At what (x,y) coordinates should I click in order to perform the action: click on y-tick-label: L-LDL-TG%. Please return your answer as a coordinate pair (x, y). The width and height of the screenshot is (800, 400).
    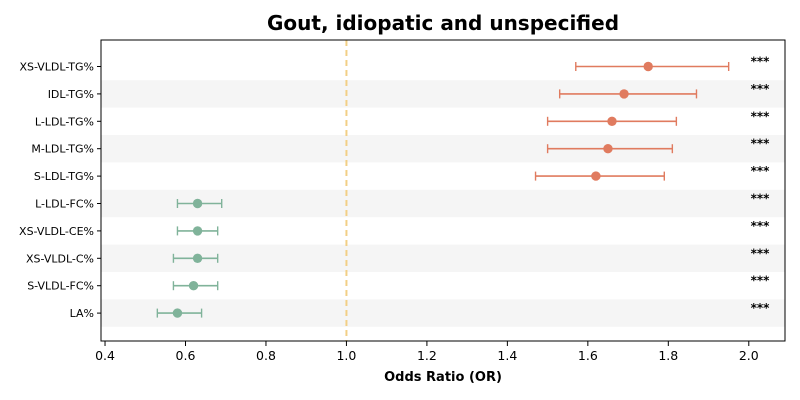
    Looking at the image, I should click on (64, 121).